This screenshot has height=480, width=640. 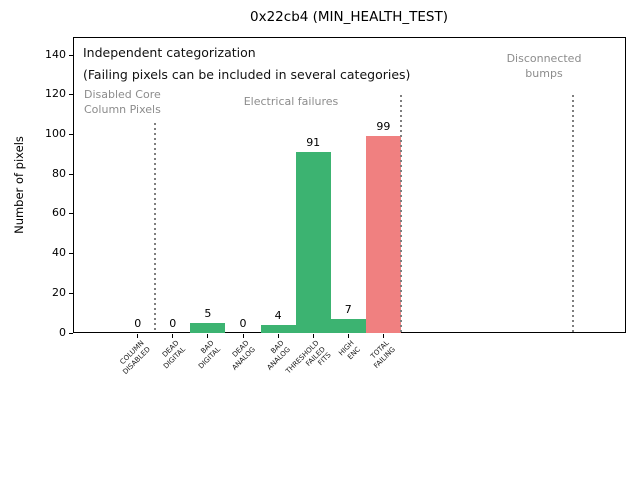 What do you see at coordinates (55, 133) in the screenshot?
I see `y-tick-label: 100` at bounding box center [55, 133].